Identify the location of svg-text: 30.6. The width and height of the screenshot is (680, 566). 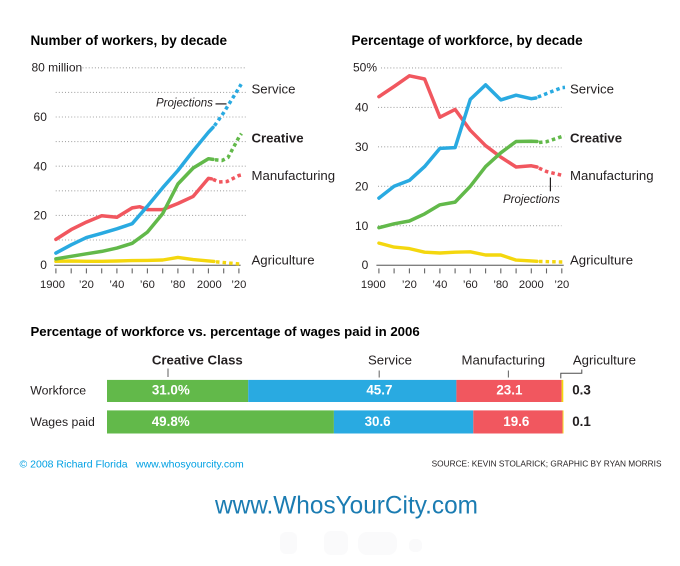
(378, 421).